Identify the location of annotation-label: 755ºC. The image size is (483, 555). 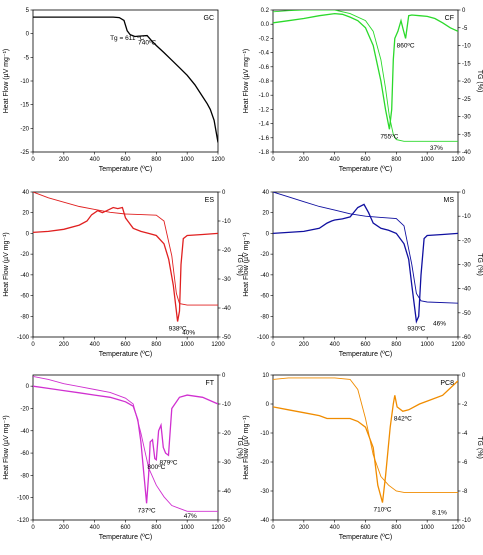
(389, 136).